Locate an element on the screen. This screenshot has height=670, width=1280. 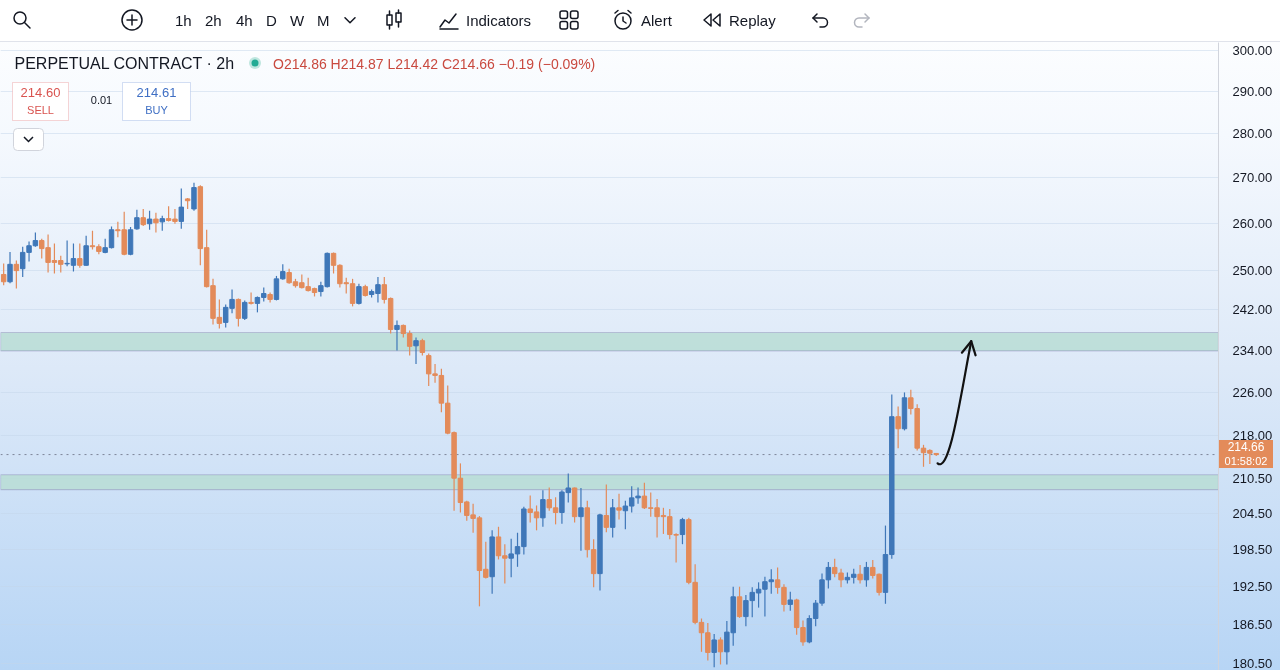
y-tick-label: 242.00 is located at coordinates (1252, 310).